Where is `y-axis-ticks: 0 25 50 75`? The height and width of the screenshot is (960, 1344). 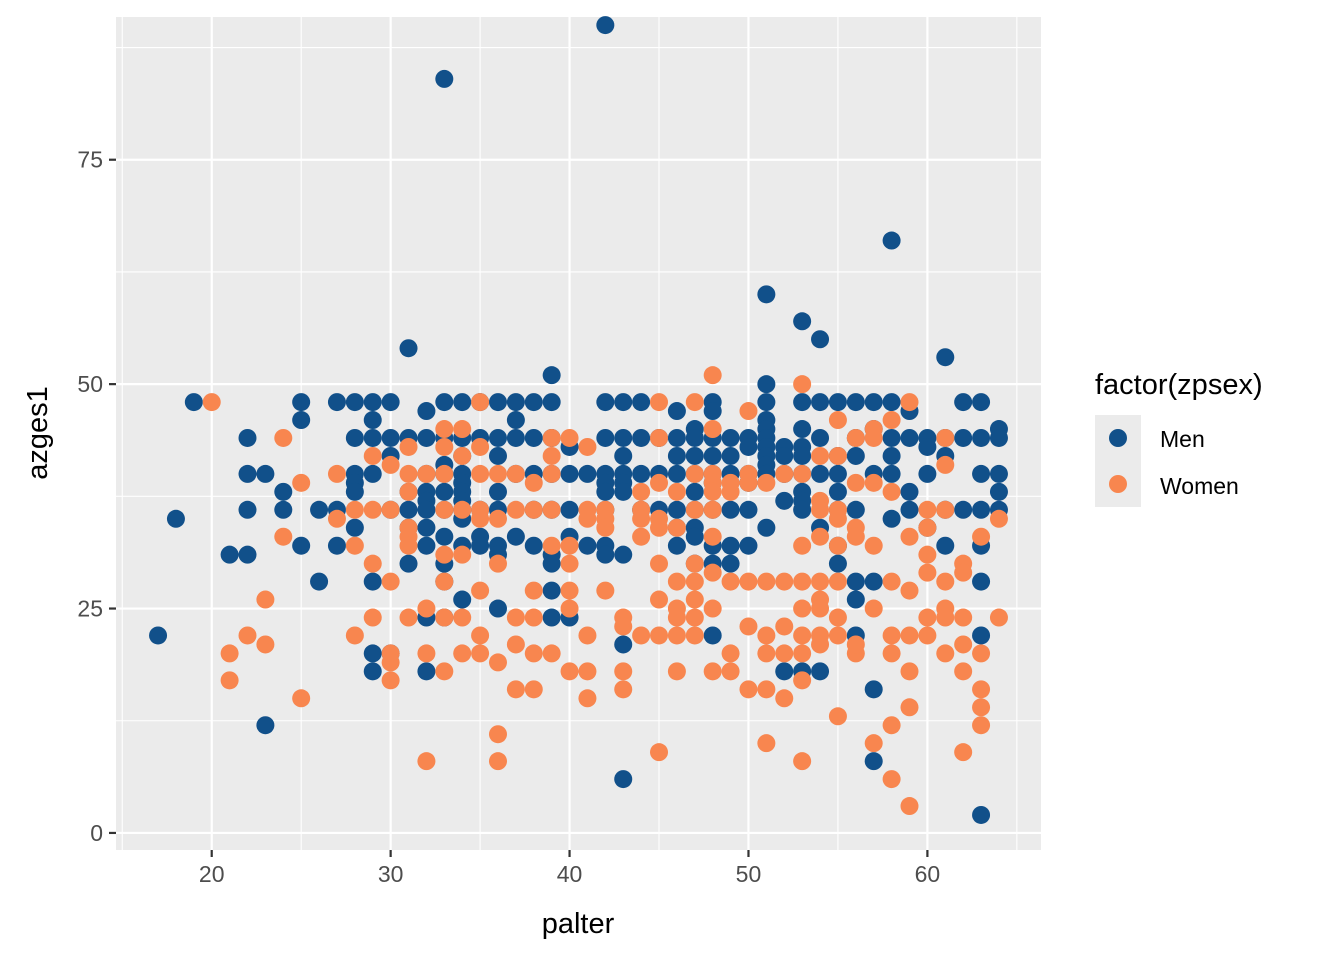
y-axis-ticks: 0 25 50 75 is located at coordinates (96, 496).